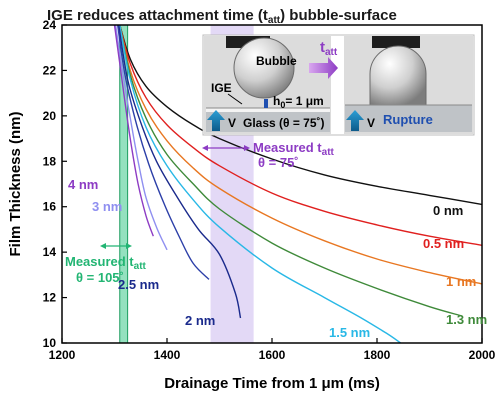  What do you see at coordinates (107, 206) in the screenshot?
I see `label-3nm: 3 nm` at bounding box center [107, 206].